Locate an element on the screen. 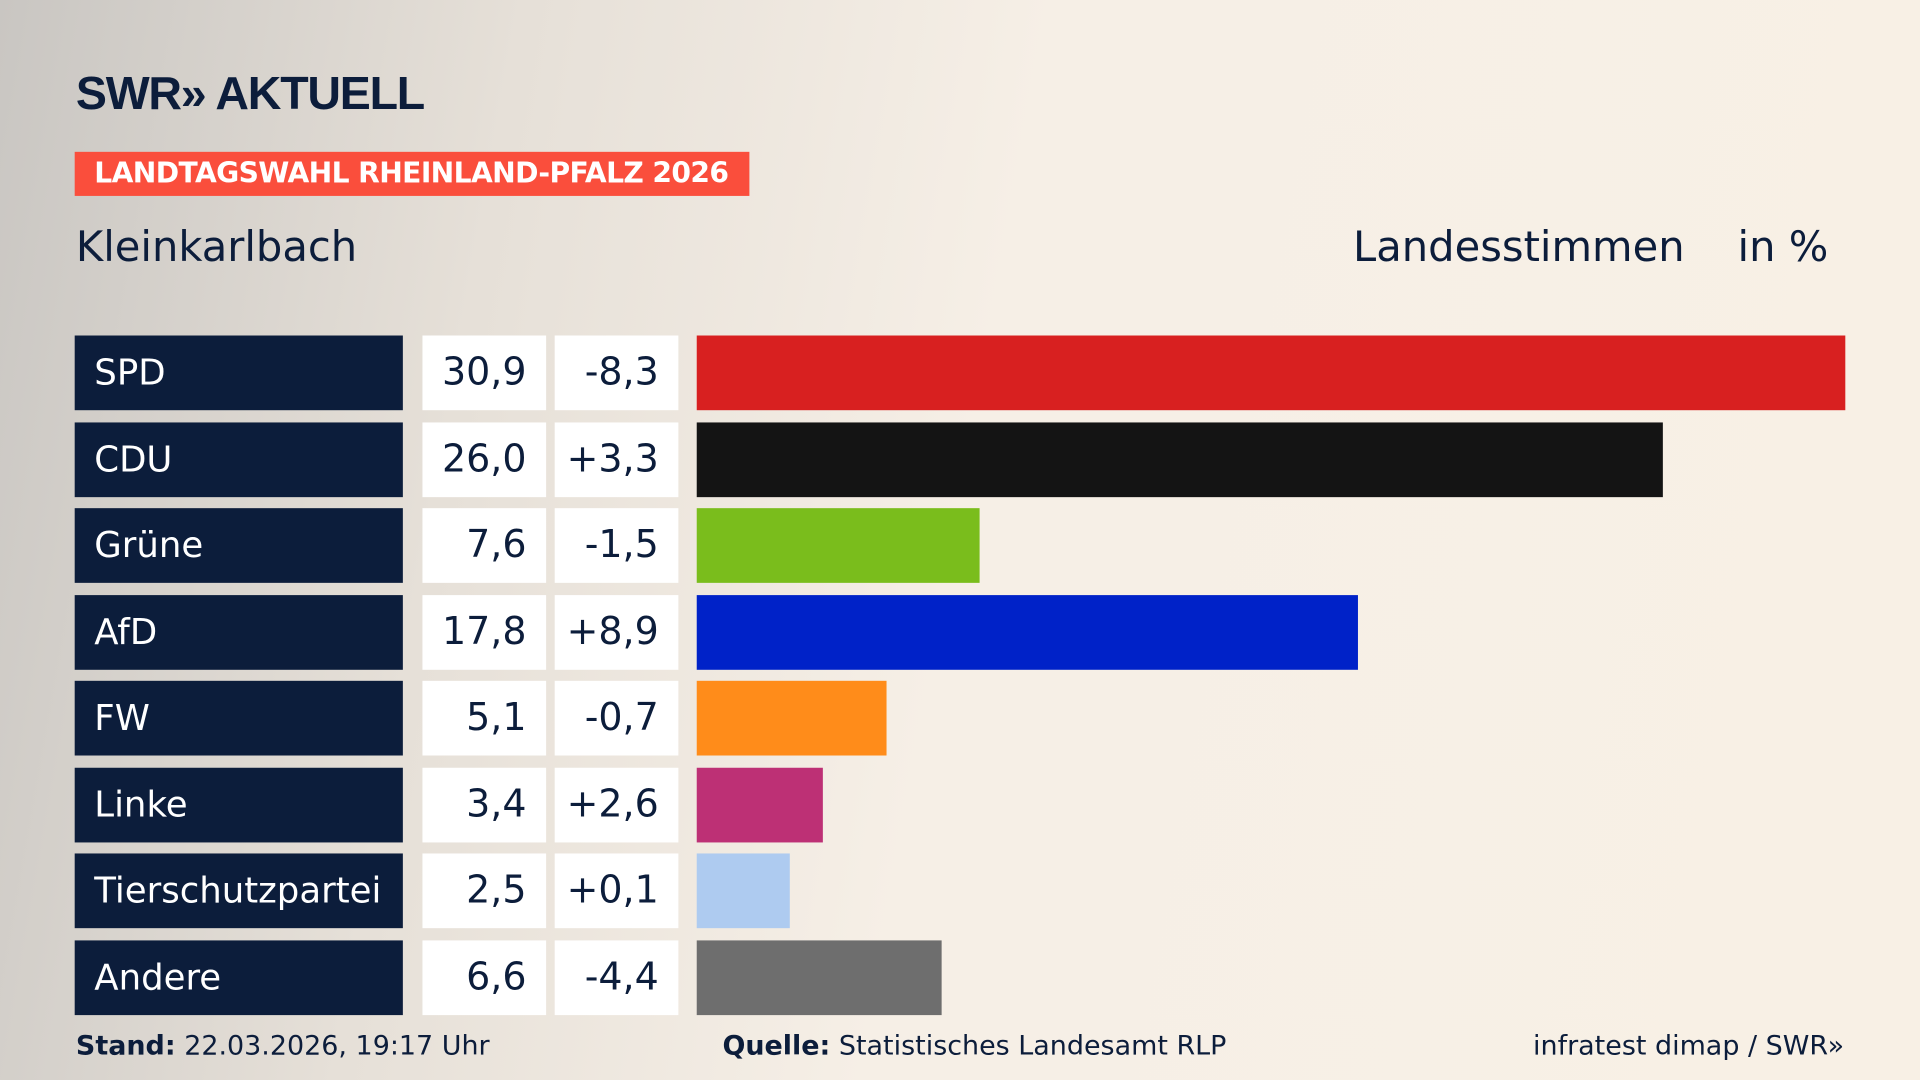  stand-value: 22.03.2026, 19:17 Uhr is located at coordinates (337, 1046).